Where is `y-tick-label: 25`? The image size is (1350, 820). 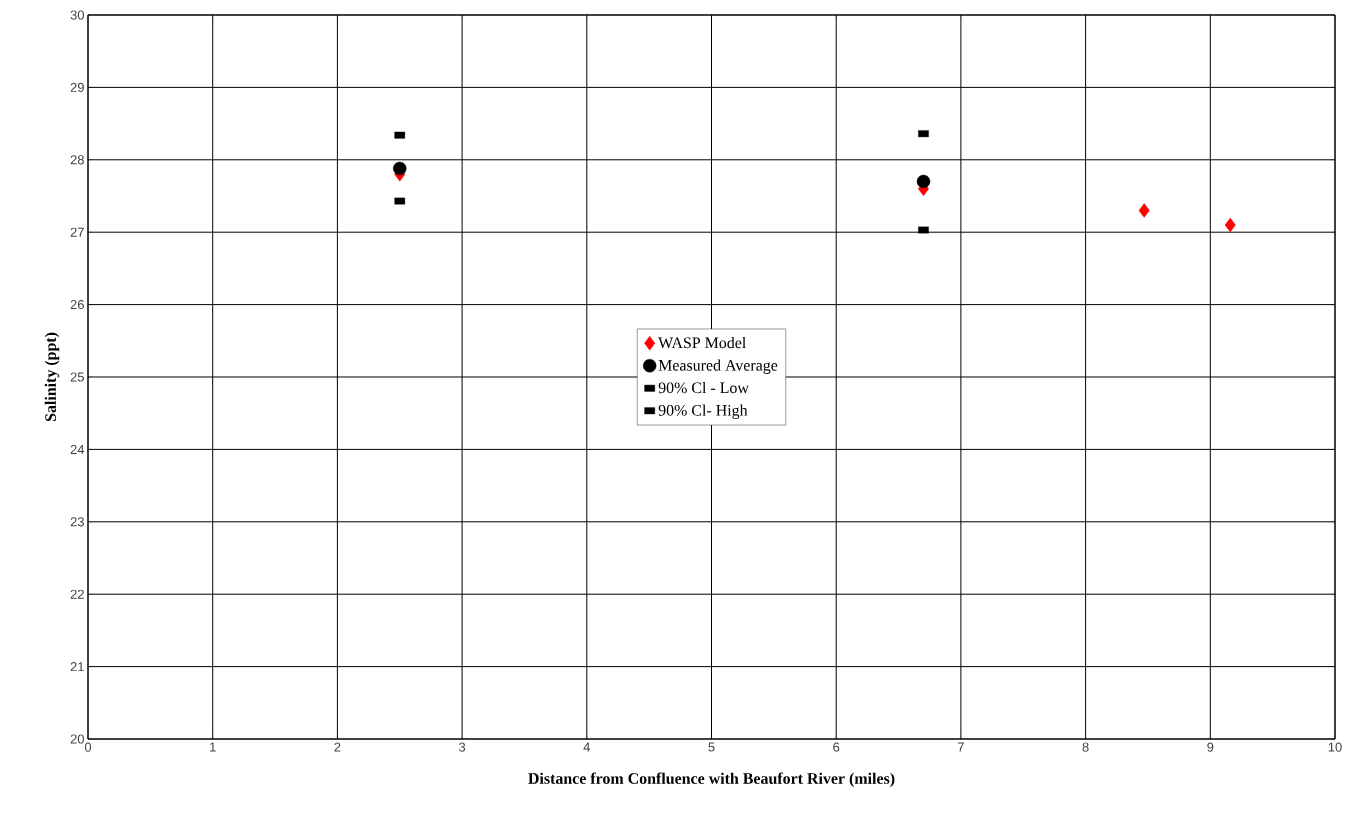 y-tick-label: 25 is located at coordinates (77, 377).